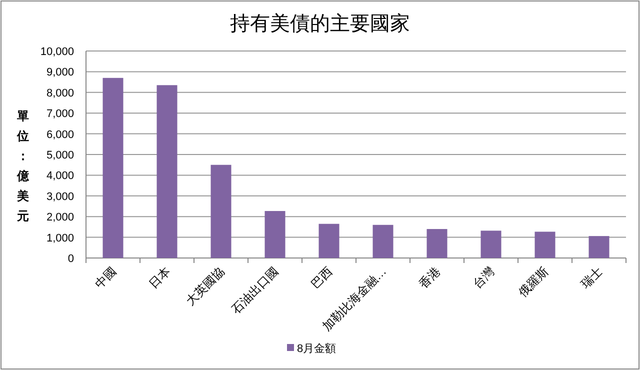 This screenshot has width=640, height=370. Describe the element at coordinates (23, 166) in the screenshot. I see `y-axis-title: 單位：億美元` at that location.